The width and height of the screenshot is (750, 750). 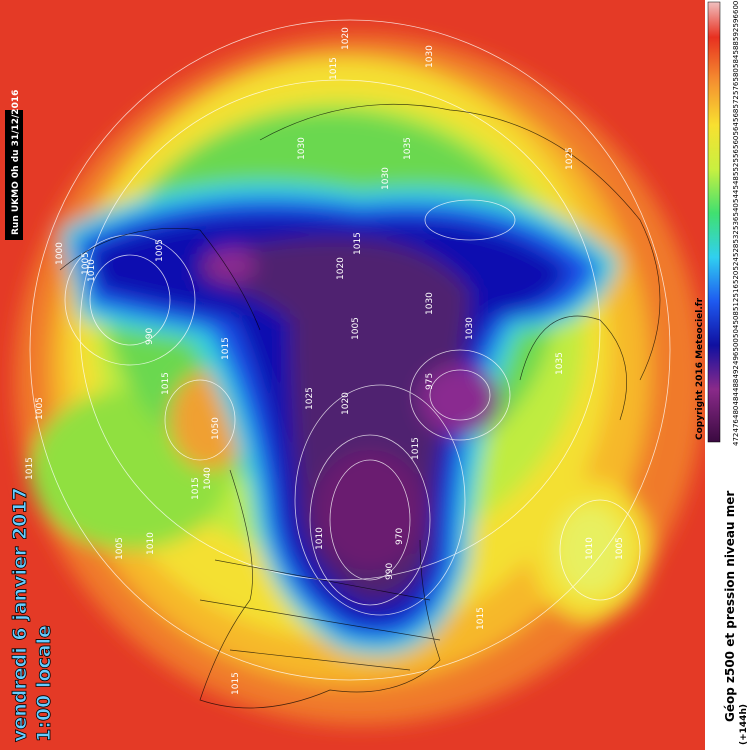 What do you see at coordinates (736, 61) in the screenshot?
I see `scale-label: 584` at bounding box center [736, 61].